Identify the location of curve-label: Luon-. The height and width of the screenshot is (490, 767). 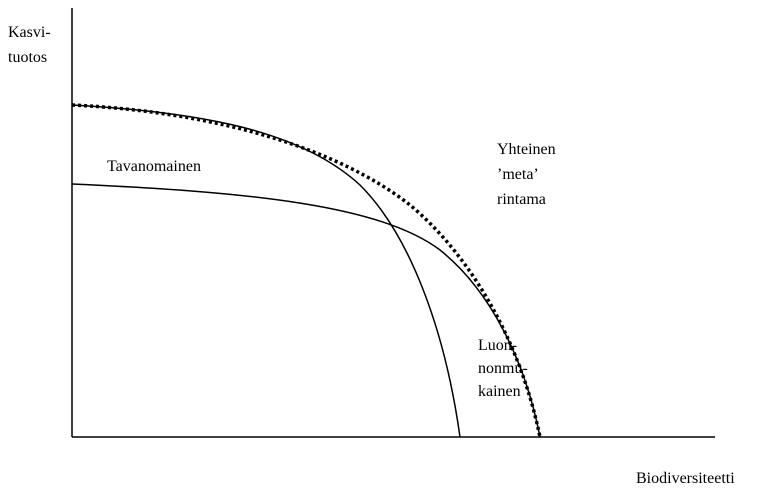
(497, 345).